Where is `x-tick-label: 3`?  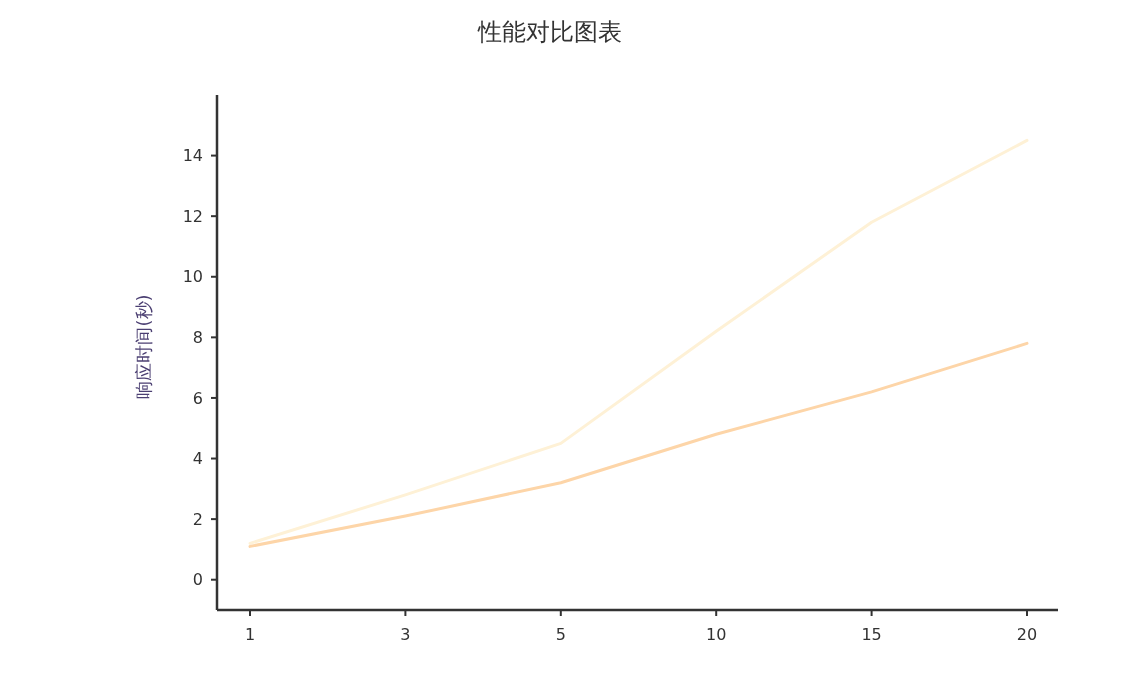
x-tick-label: 3 is located at coordinates (405, 634).